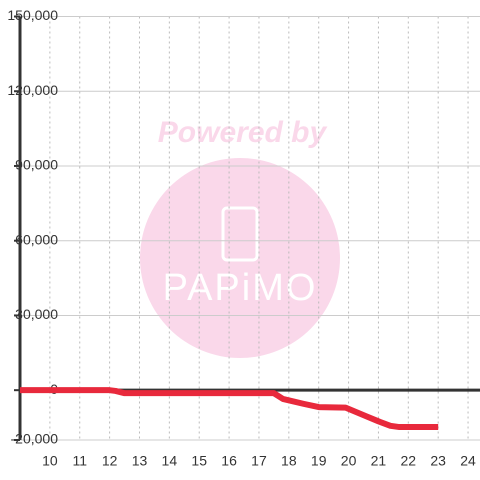  I want to click on x-tick-label: 21, so click(379, 461).